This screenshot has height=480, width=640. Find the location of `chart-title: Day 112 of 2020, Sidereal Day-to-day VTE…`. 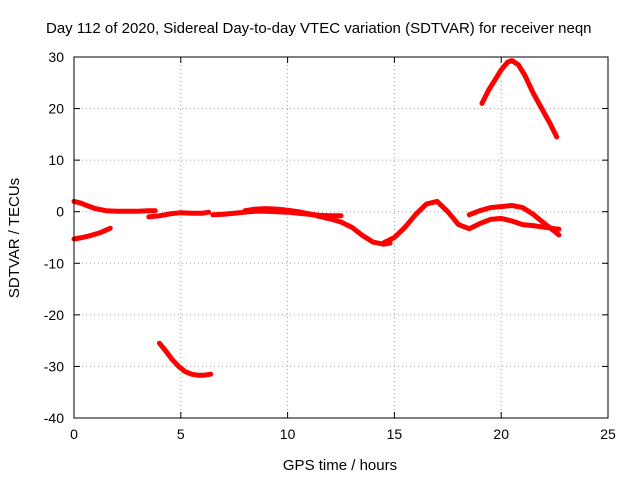

chart-title: Day 112 of 2020, Sidereal Day-to-day VTE… is located at coordinates (319, 28).